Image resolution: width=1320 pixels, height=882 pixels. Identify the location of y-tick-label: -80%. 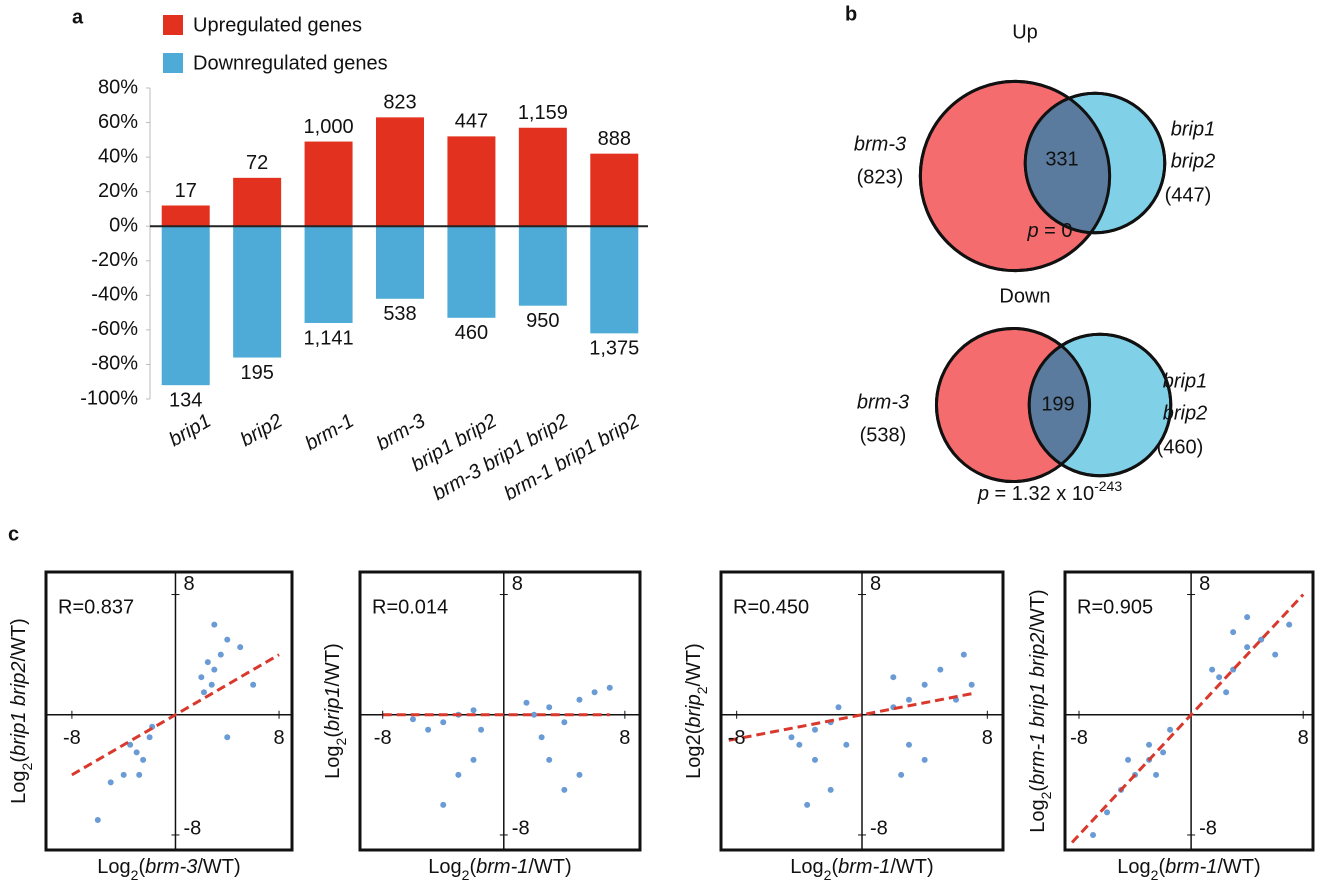
(114, 364).